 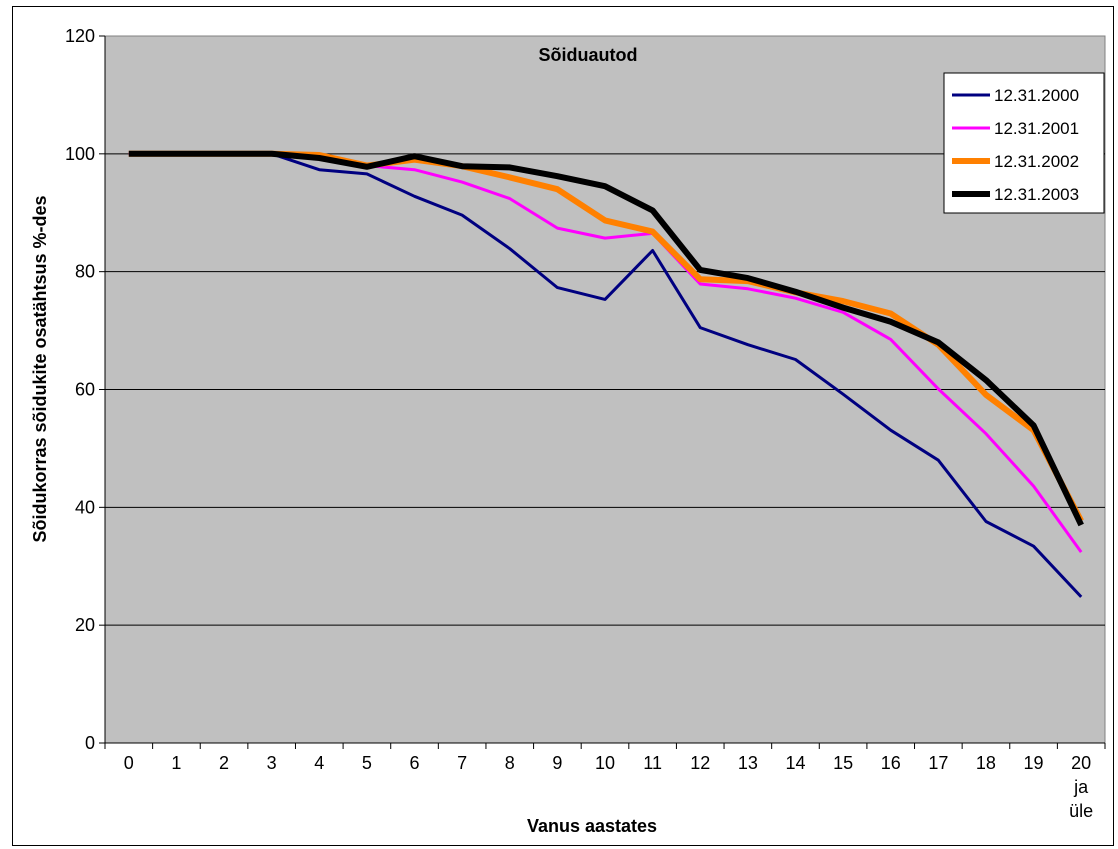 I want to click on x-tick-label: 10, so click(x=605, y=763).